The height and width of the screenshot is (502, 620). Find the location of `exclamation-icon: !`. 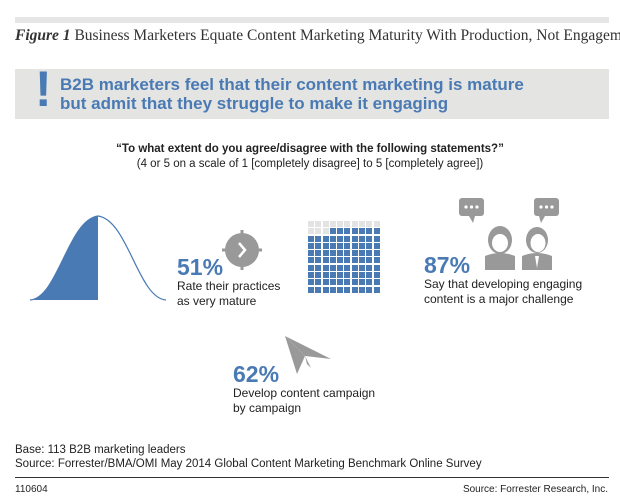

exclamation-icon: ! is located at coordinates (43, 89).